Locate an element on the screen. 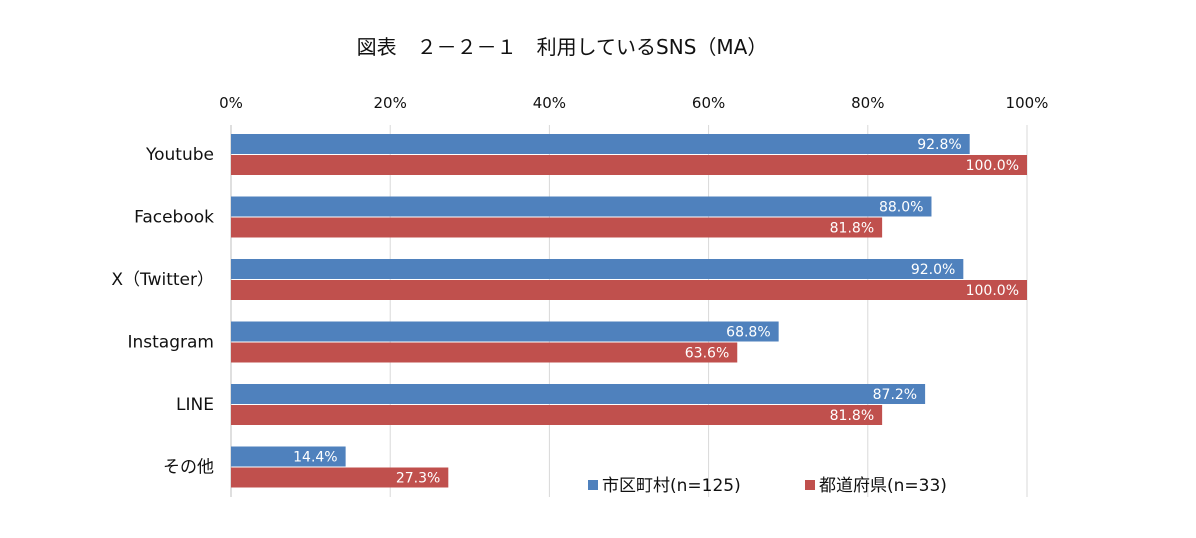 Image resolution: width=1196 pixels, height=538 pixels. x-tick-label: 0% is located at coordinates (231, 103).